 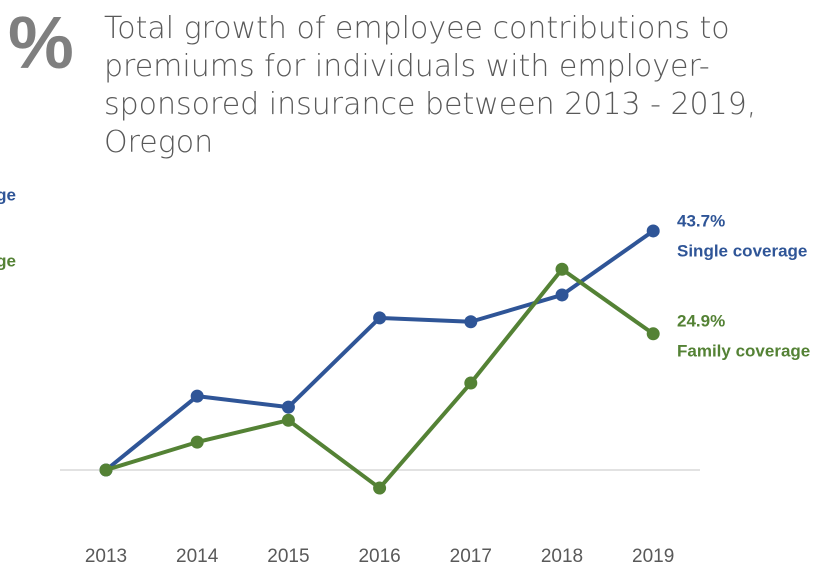 I want to click on x-tick-label: 2017, so click(x=471, y=556).